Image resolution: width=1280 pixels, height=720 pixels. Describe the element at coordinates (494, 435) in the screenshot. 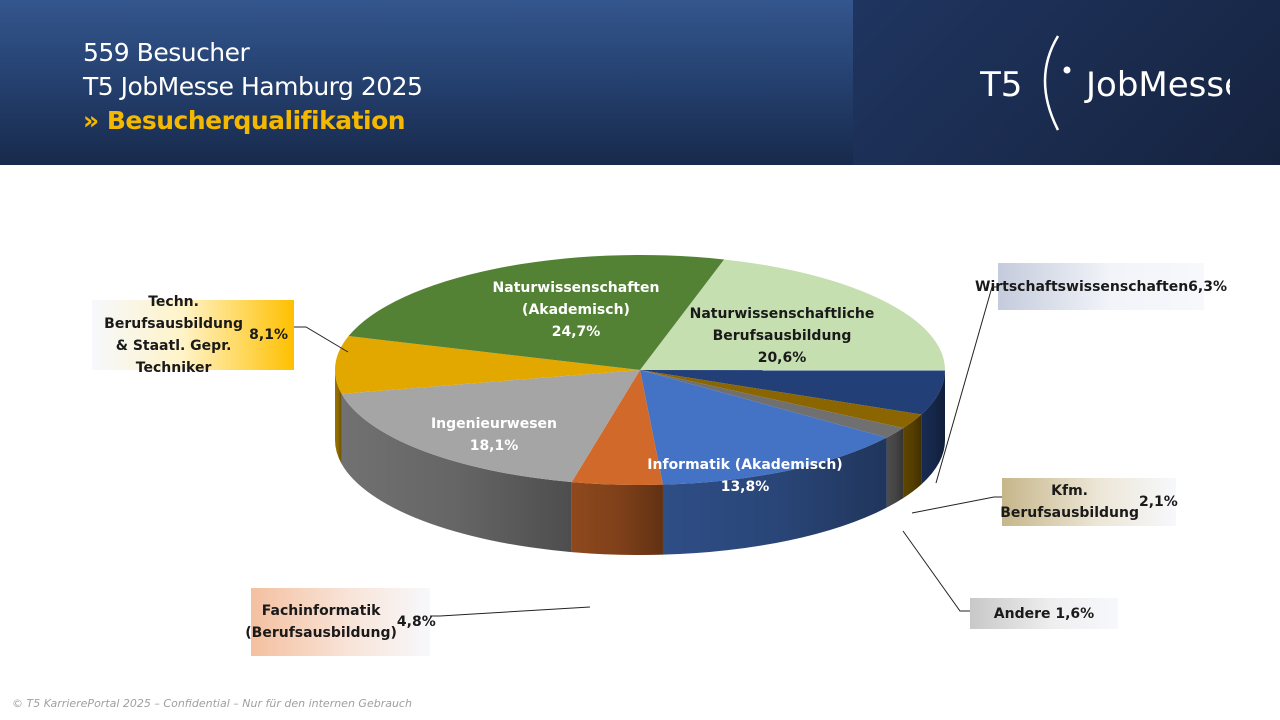

I see `slice-label-ingenieurwesen: Ingenieurwesen 18,1%` at that location.